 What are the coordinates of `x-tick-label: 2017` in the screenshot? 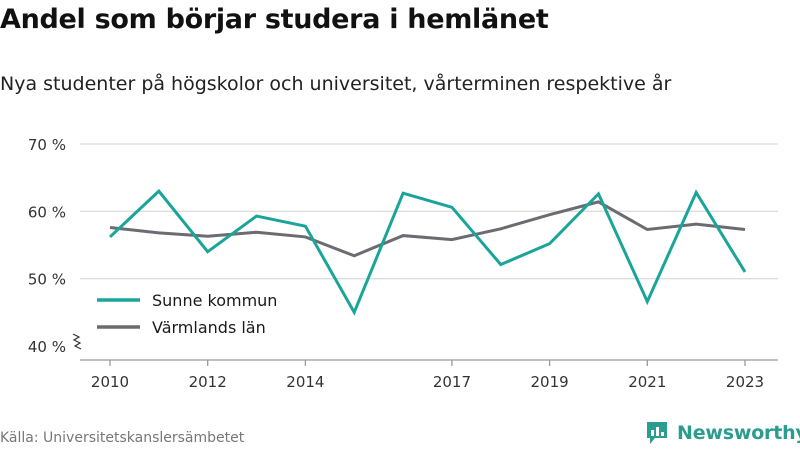 It's located at (452, 382).